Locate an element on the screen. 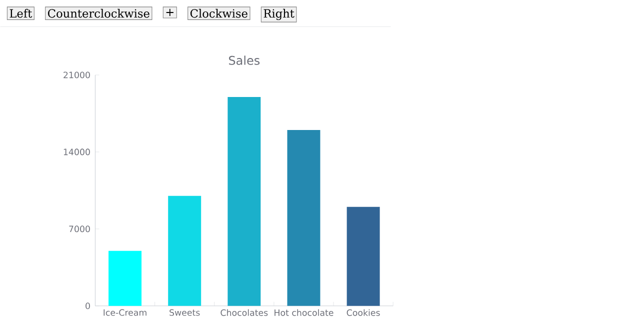 The width and height of the screenshot is (620, 326). x-tick-label: Chocolates is located at coordinates (244, 312).